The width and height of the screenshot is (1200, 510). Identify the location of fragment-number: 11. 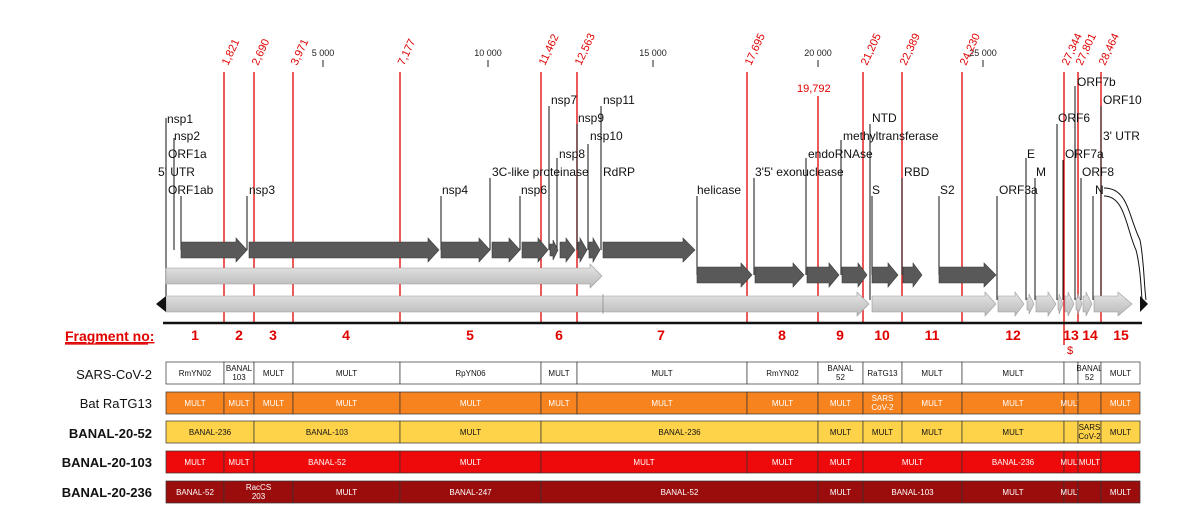
(932, 335).